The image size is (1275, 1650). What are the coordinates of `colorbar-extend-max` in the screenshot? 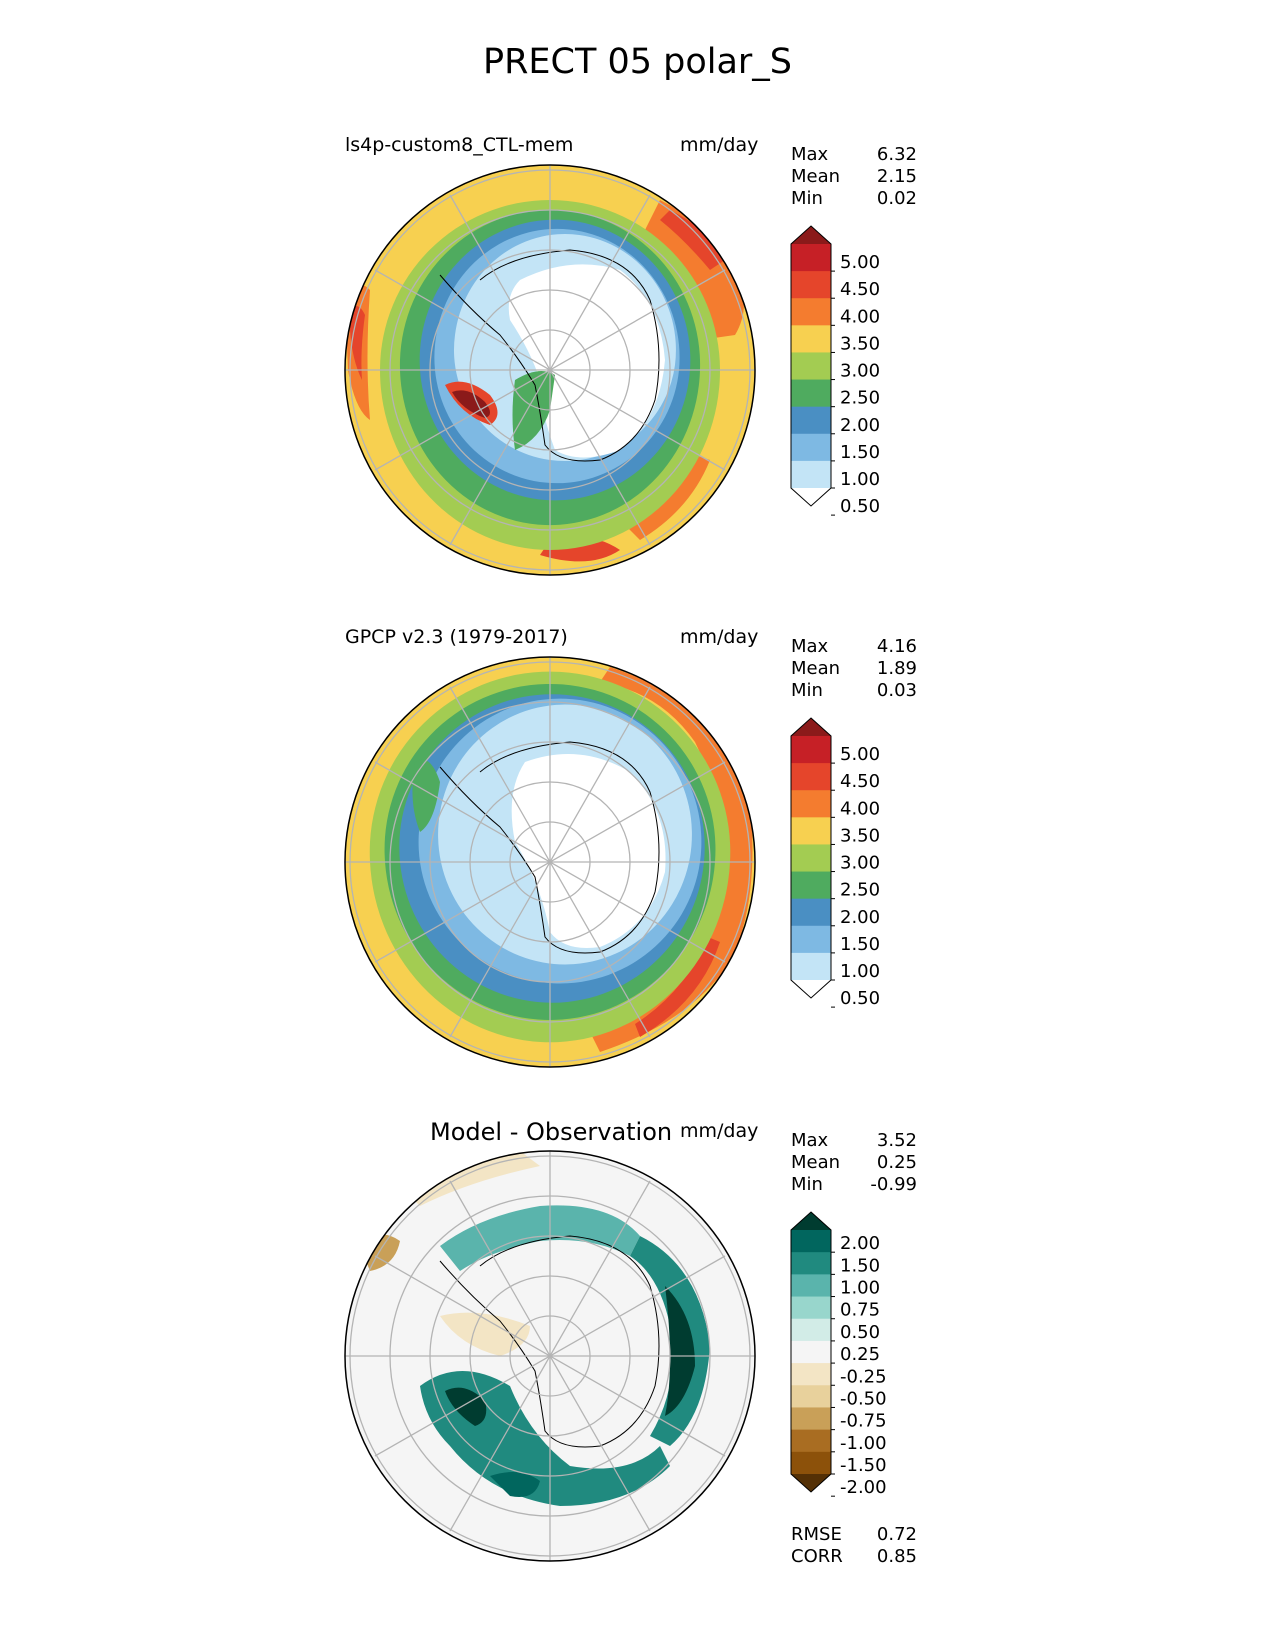 It's located at (811, 235).